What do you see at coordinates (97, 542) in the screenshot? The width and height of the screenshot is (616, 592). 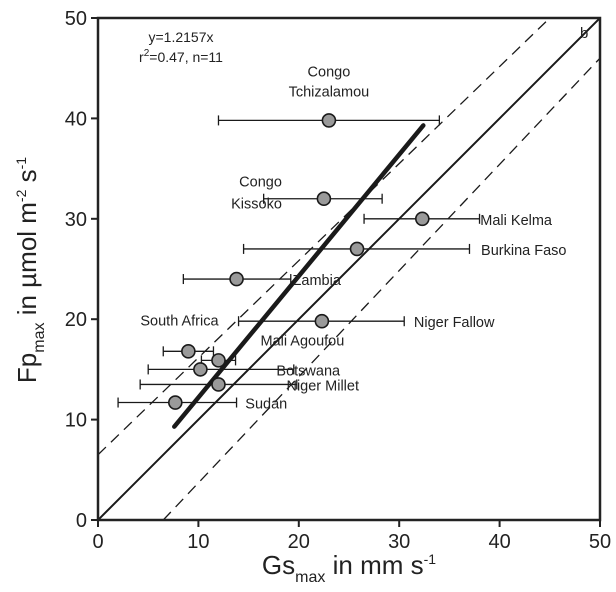 I see `x-tick-label: 0` at bounding box center [97, 542].